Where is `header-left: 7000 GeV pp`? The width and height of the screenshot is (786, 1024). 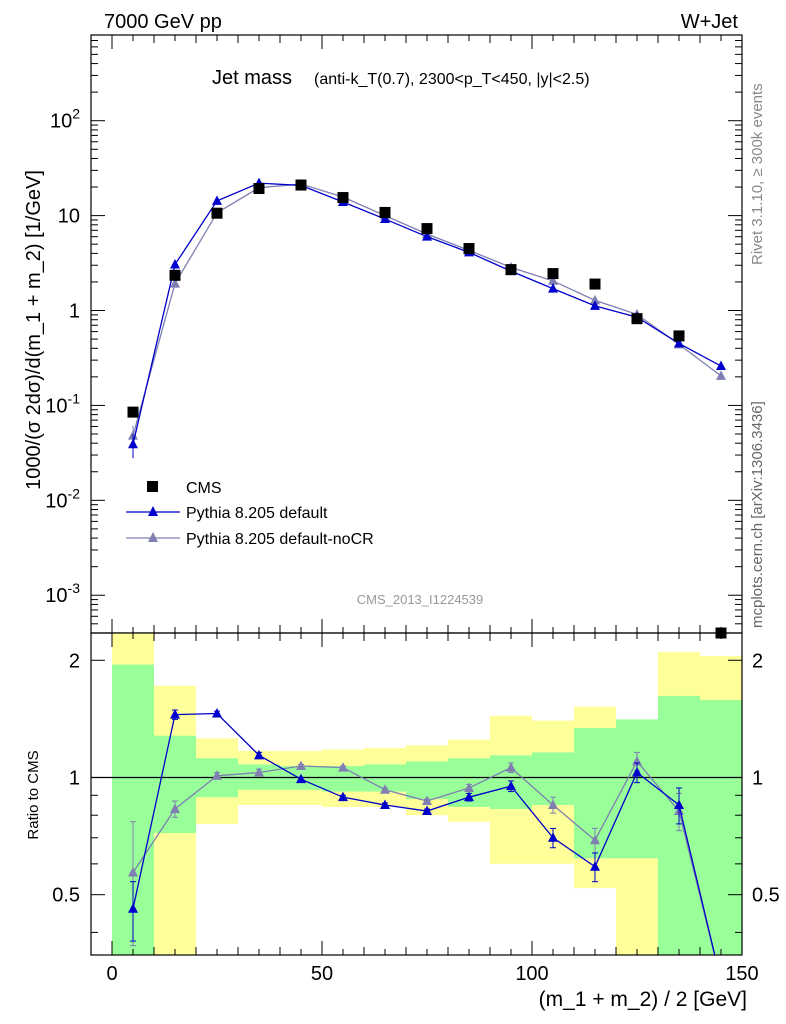 header-left: 7000 GeV pp is located at coordinates (163, 22).